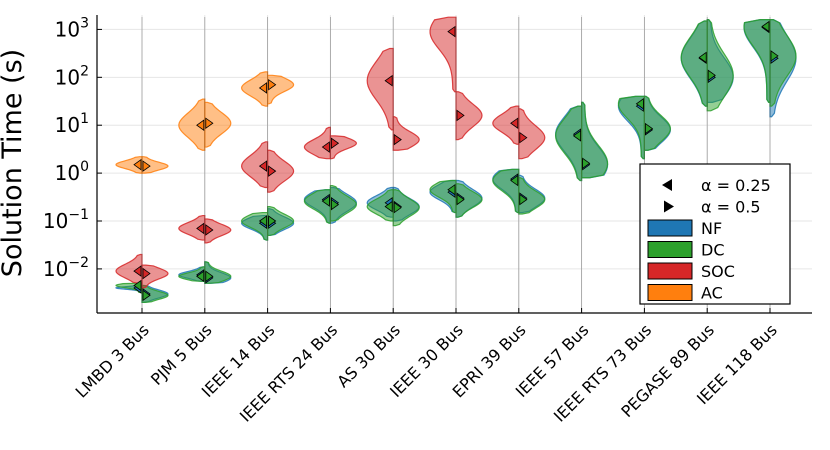  I want to click on y-axis-label: Solution Time (s), so click(14, 163).